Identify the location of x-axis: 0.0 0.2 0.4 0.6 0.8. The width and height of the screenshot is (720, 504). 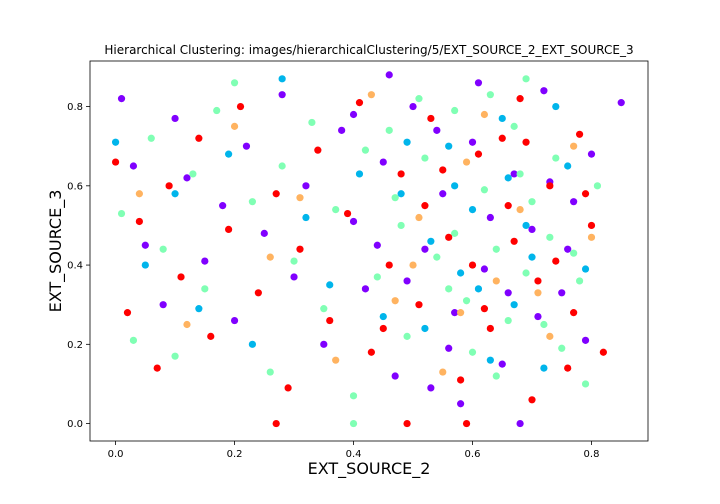
(354, 450).